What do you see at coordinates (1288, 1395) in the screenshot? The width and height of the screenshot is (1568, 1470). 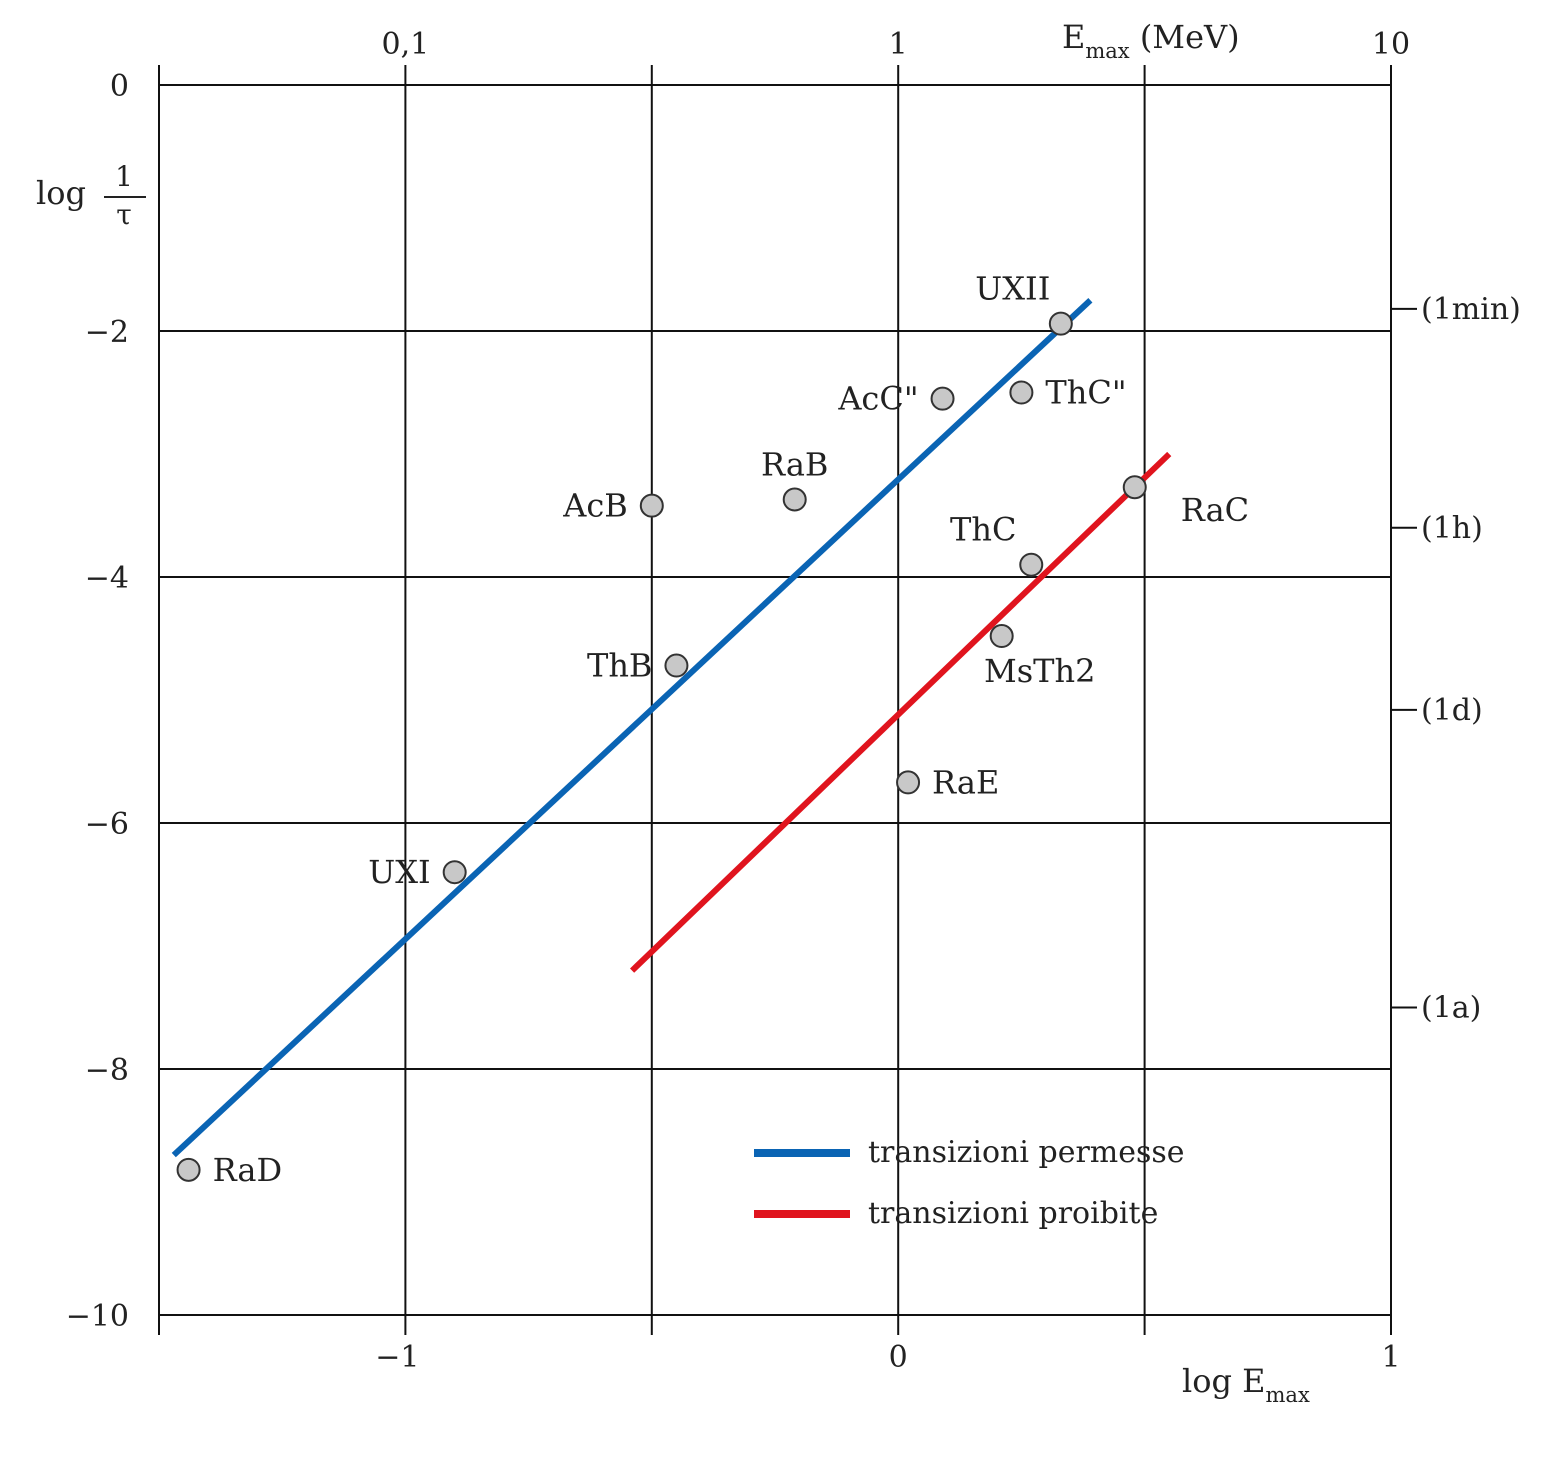 I see `bottom-axis-title-sub: max` at bounding box center [1288, 1395].